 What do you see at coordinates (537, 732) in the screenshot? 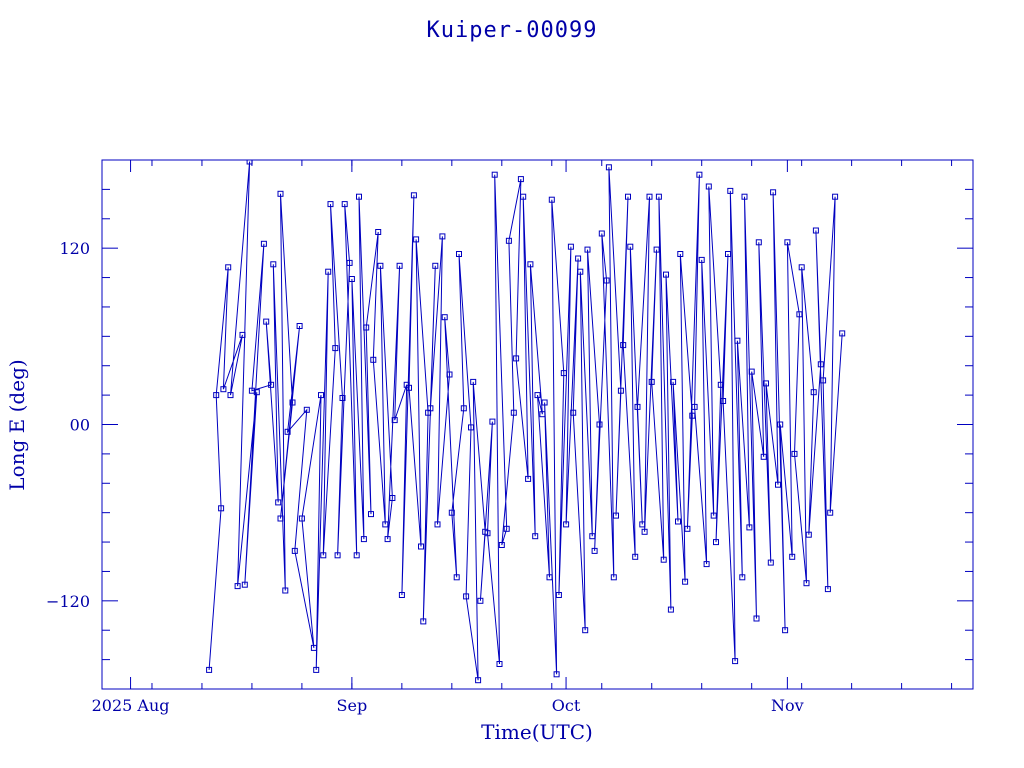
I see `x-axis-label: Time(UTC)` at bounding box center [537, 732].